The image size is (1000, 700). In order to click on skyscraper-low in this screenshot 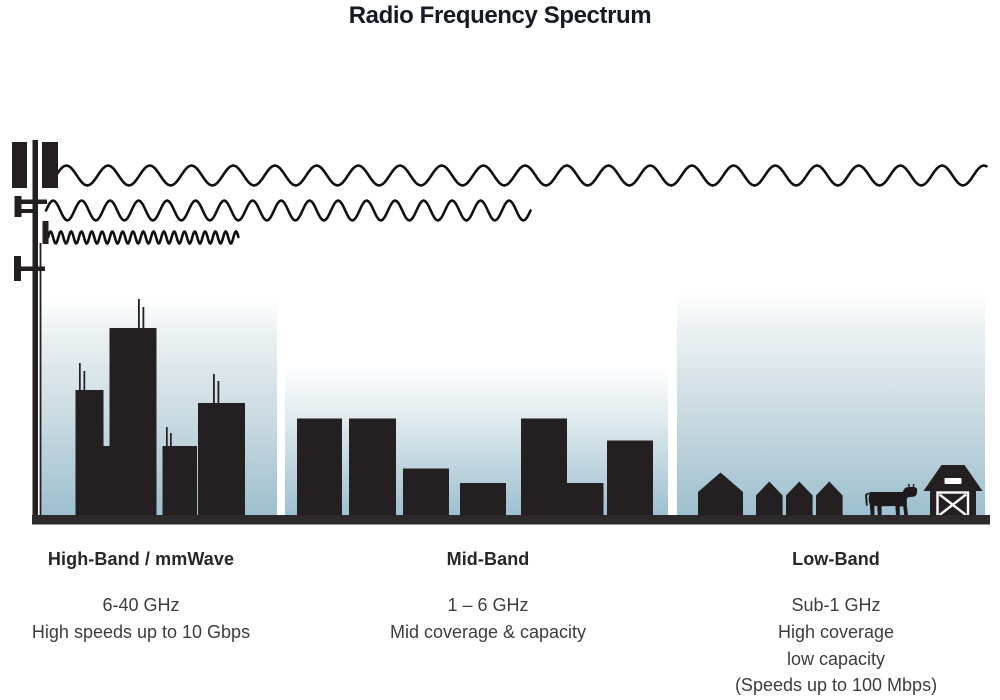, I will do `click(106, 481)`.